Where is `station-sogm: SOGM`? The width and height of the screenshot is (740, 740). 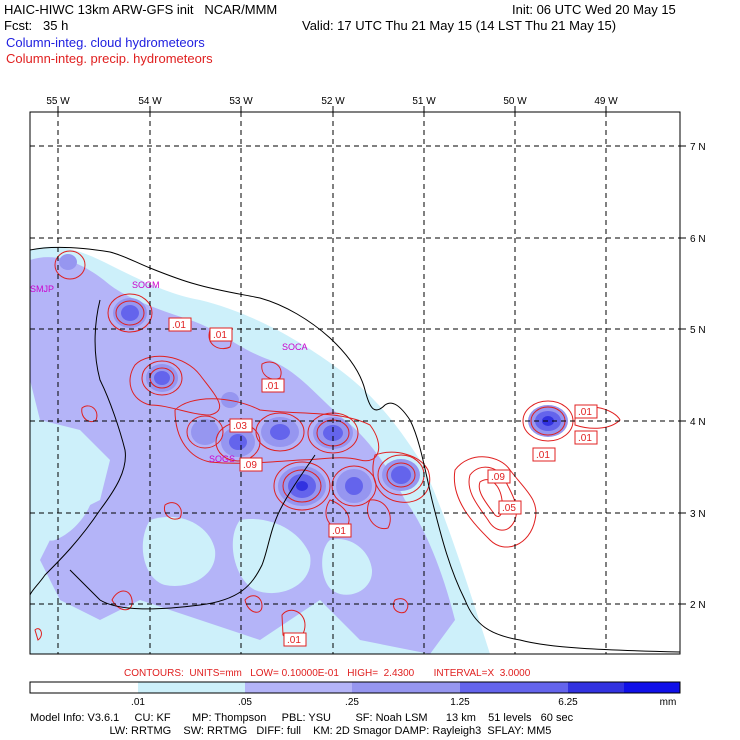 station-sogm: SOGM is located at coordinates (146, 285).